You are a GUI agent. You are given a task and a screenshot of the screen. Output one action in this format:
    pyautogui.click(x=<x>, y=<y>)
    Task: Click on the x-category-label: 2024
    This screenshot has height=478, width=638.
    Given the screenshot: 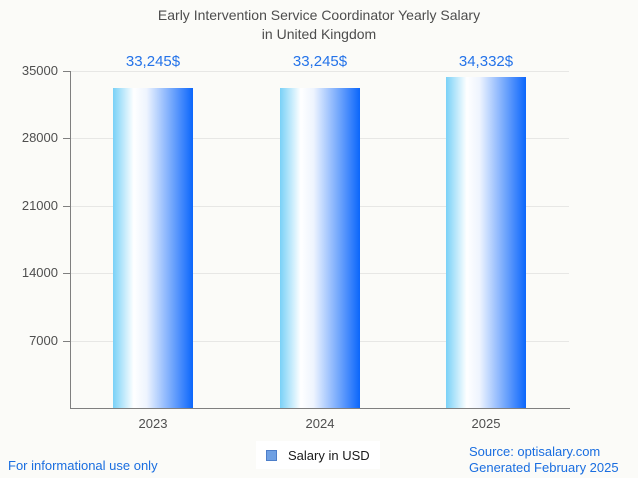 What is the action you would take?
    pyautogui.click(x=320, y=423)
    